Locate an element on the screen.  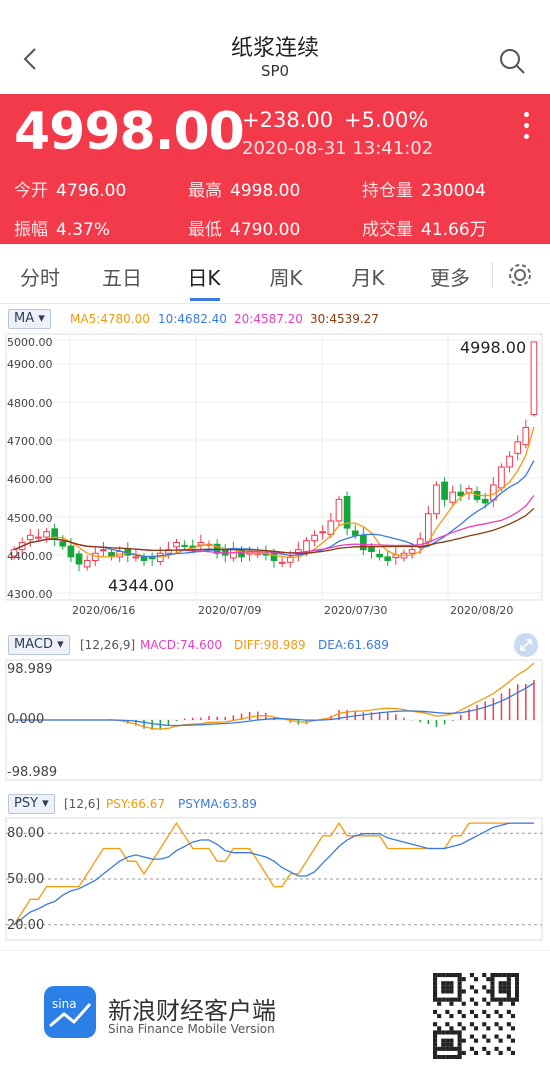
tab-five-day: 五日 is located at coordinates (122, 278).